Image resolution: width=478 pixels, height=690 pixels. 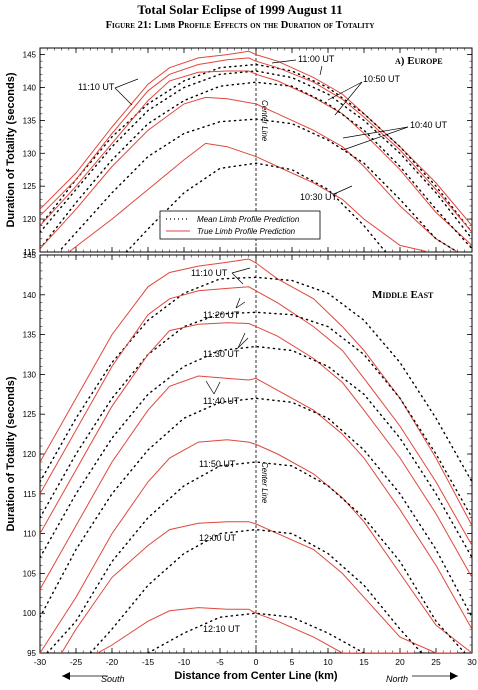 I want to click on middle-east-xtick-label: 15, so click(x=364, y=662).